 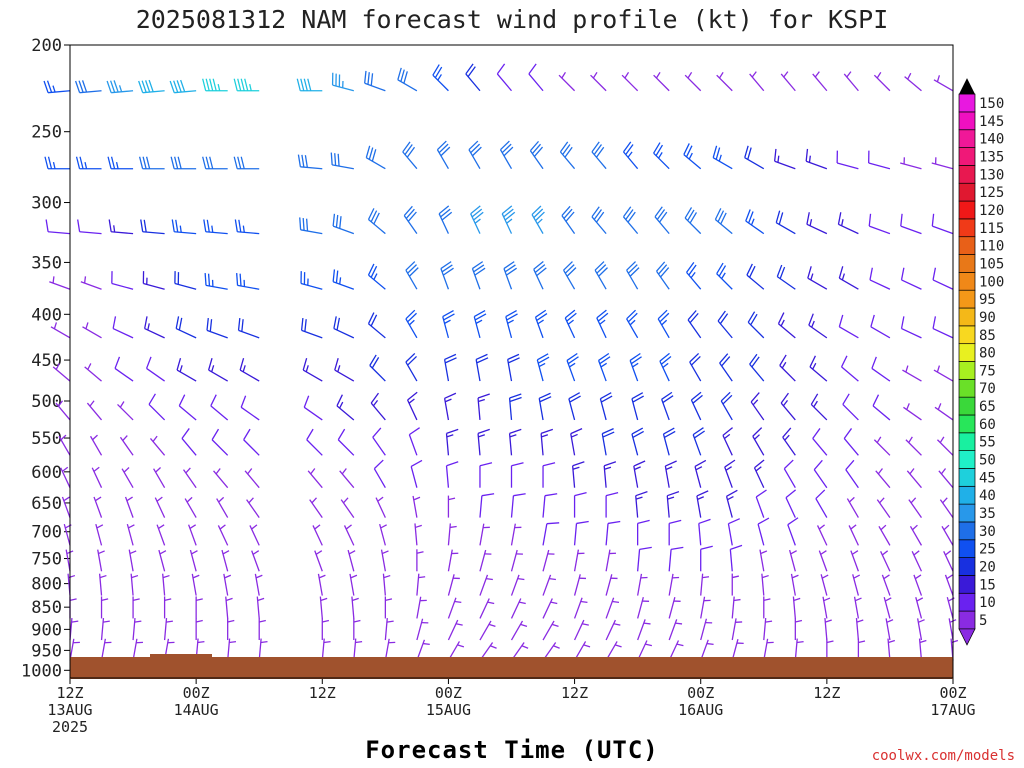 I want to click on y-tick-label: 650, so click(x=46, y=504).